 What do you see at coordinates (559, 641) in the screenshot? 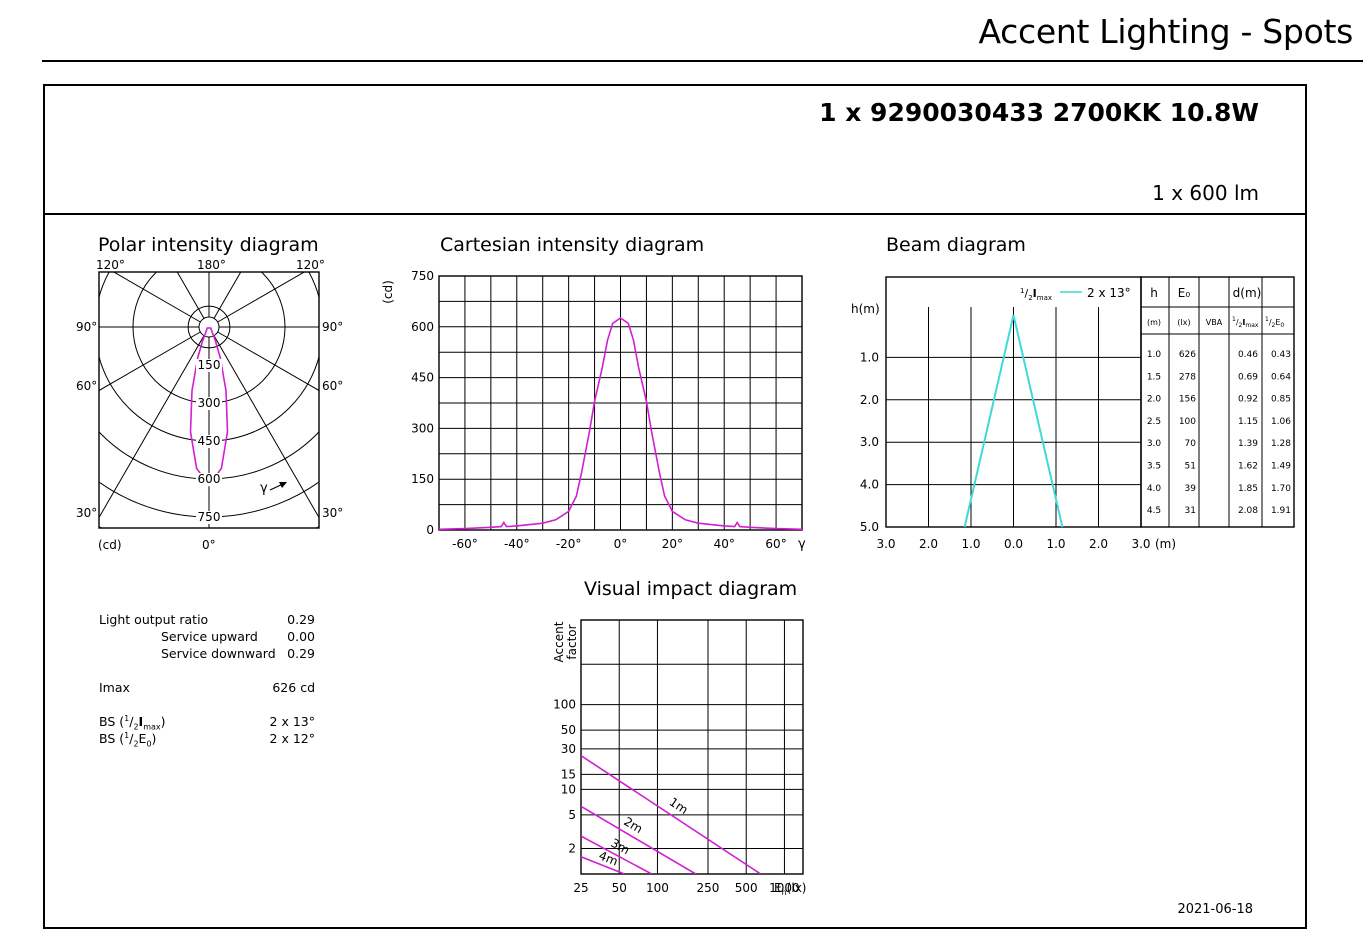
I see `visual-y-label-accent: Accent` at bounding box center [559, 641].